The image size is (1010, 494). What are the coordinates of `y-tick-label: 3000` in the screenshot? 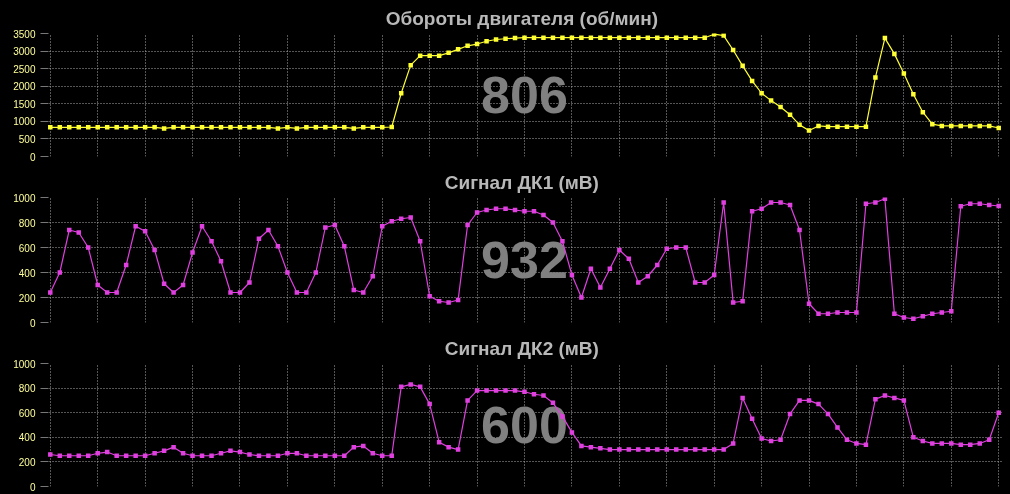 It's located at (24, 52).